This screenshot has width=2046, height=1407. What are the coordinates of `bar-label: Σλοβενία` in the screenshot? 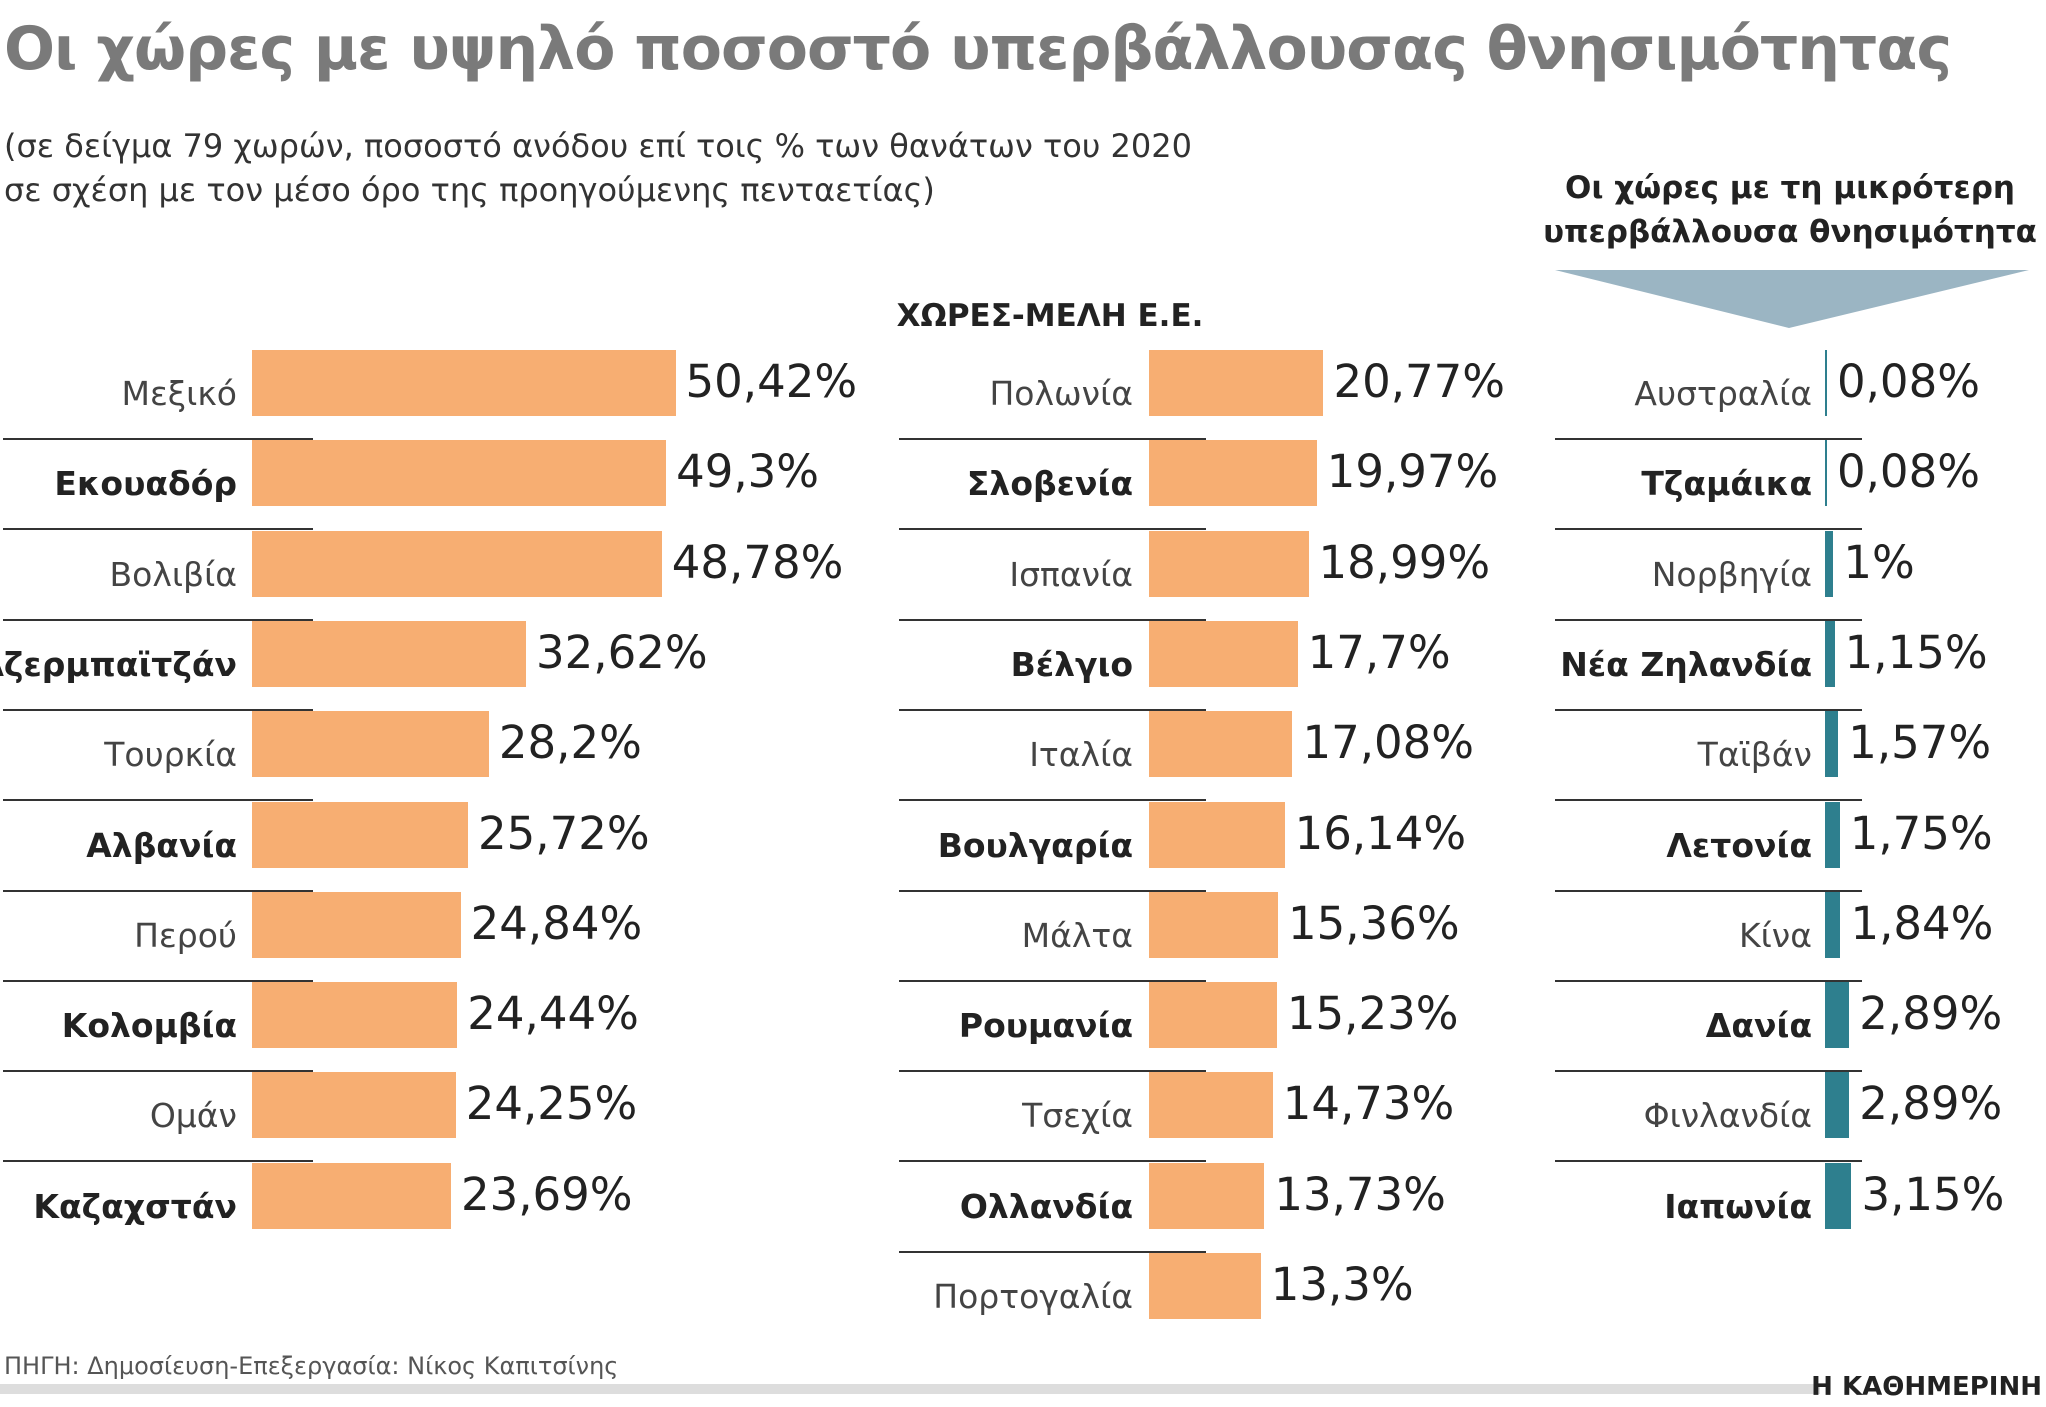 It's located at (1049, 484).